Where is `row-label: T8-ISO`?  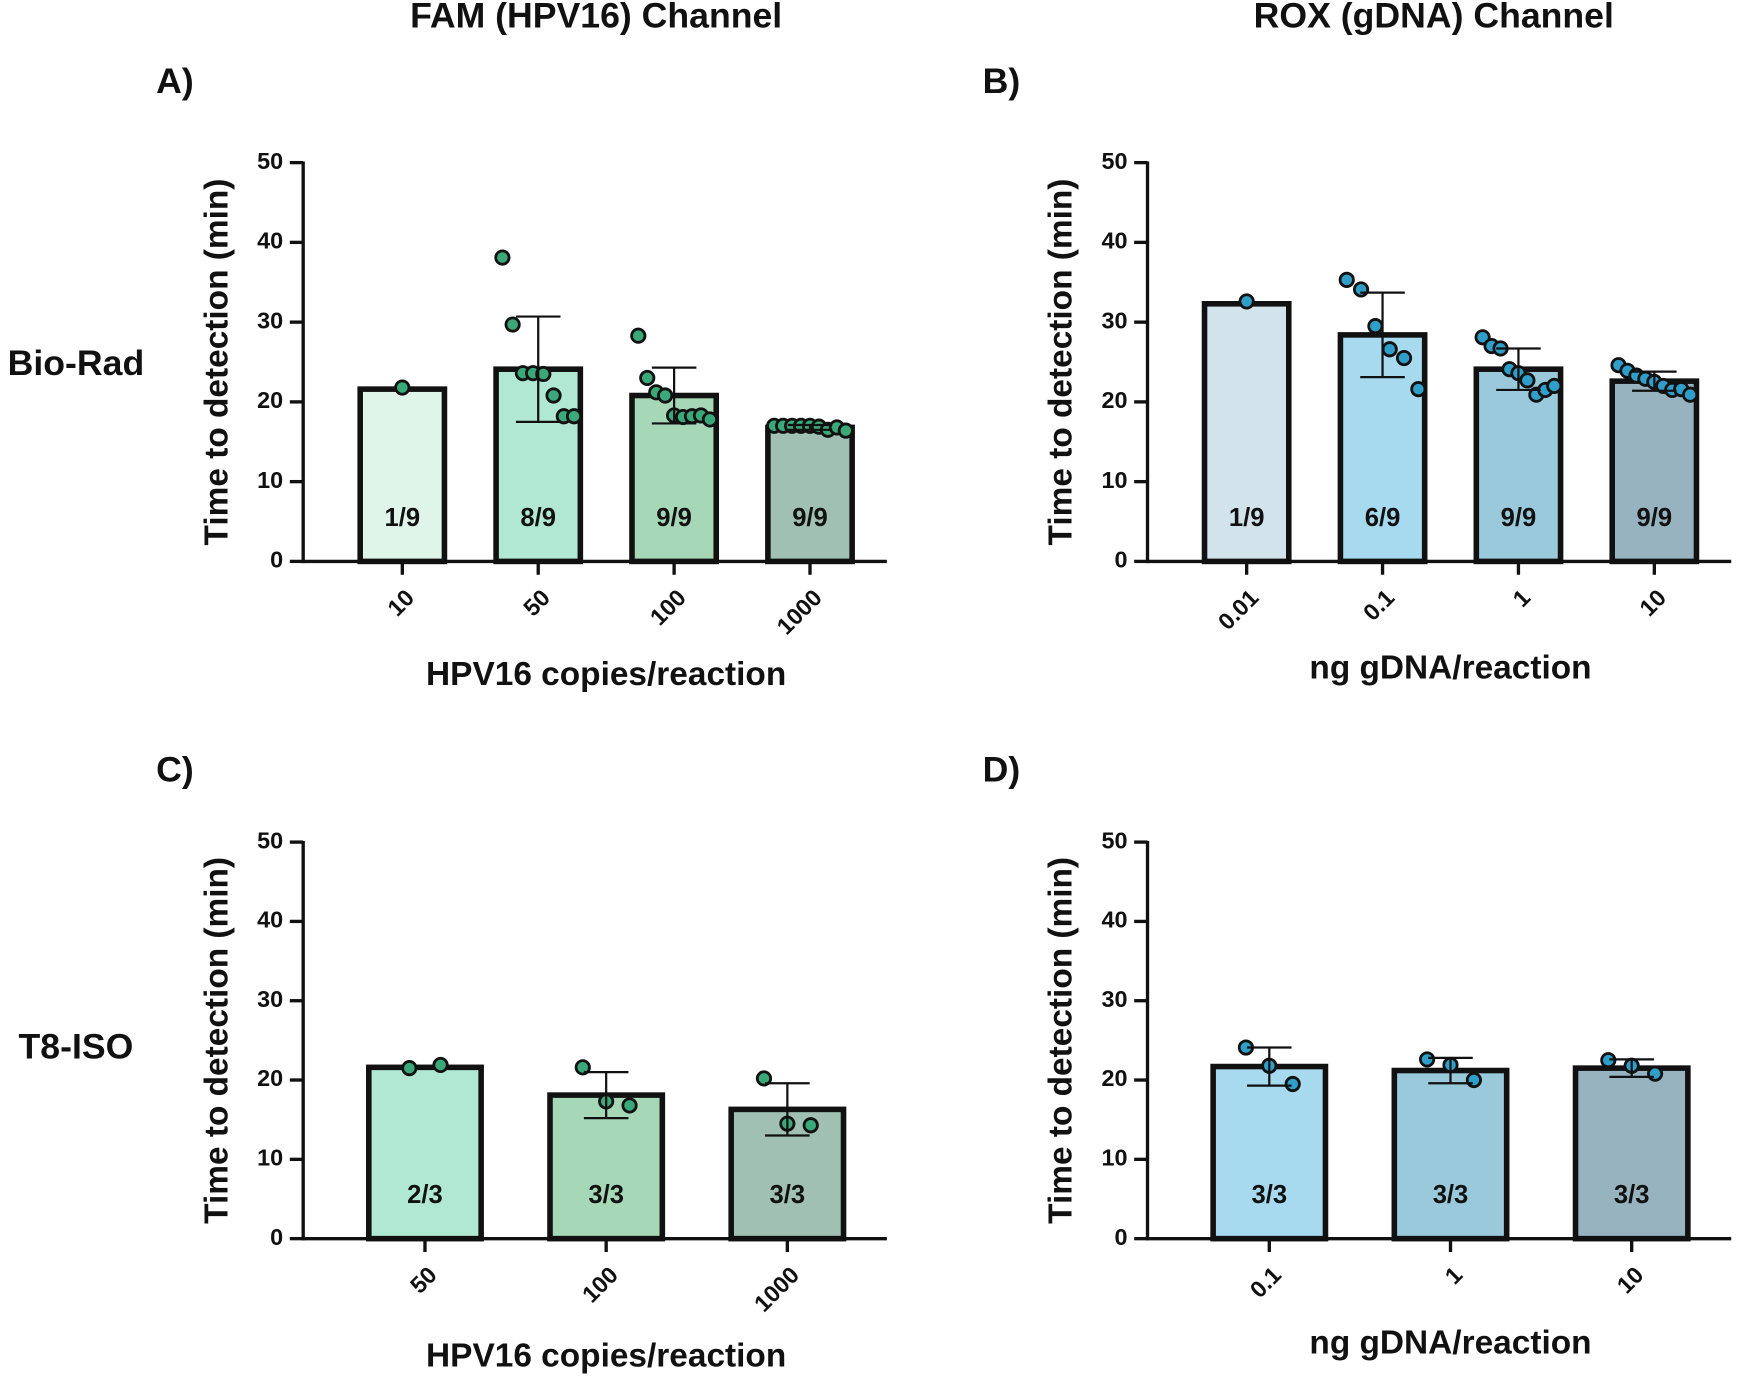
row-label: T8-ISO is located at coordinates (76, 1047).